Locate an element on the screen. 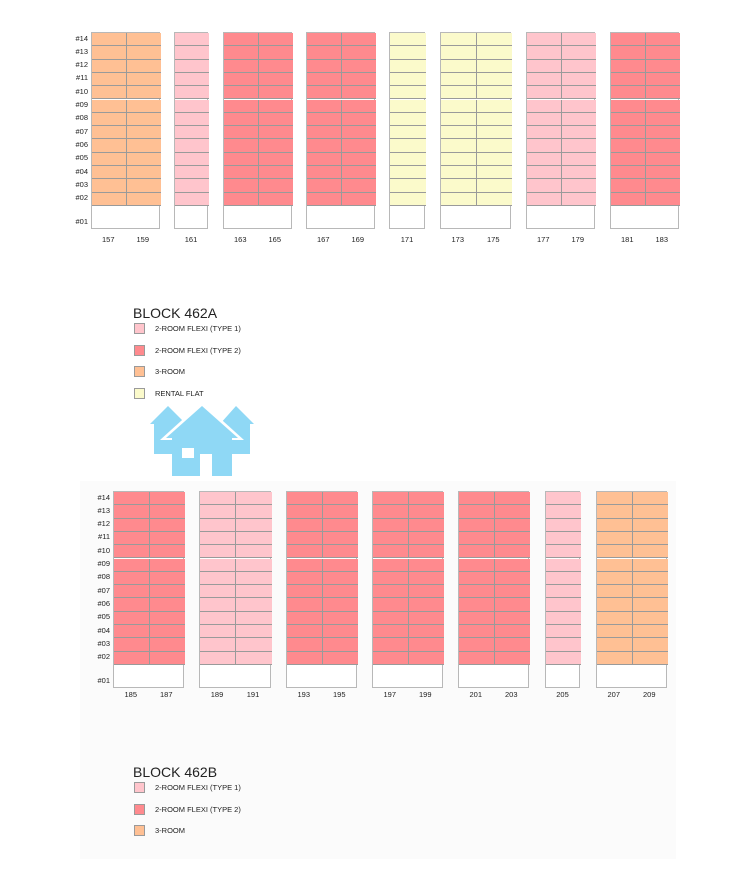 The width and height of the screenshot is (752, 875). unit-number-label: 207 is located at coordinates (613, 694).